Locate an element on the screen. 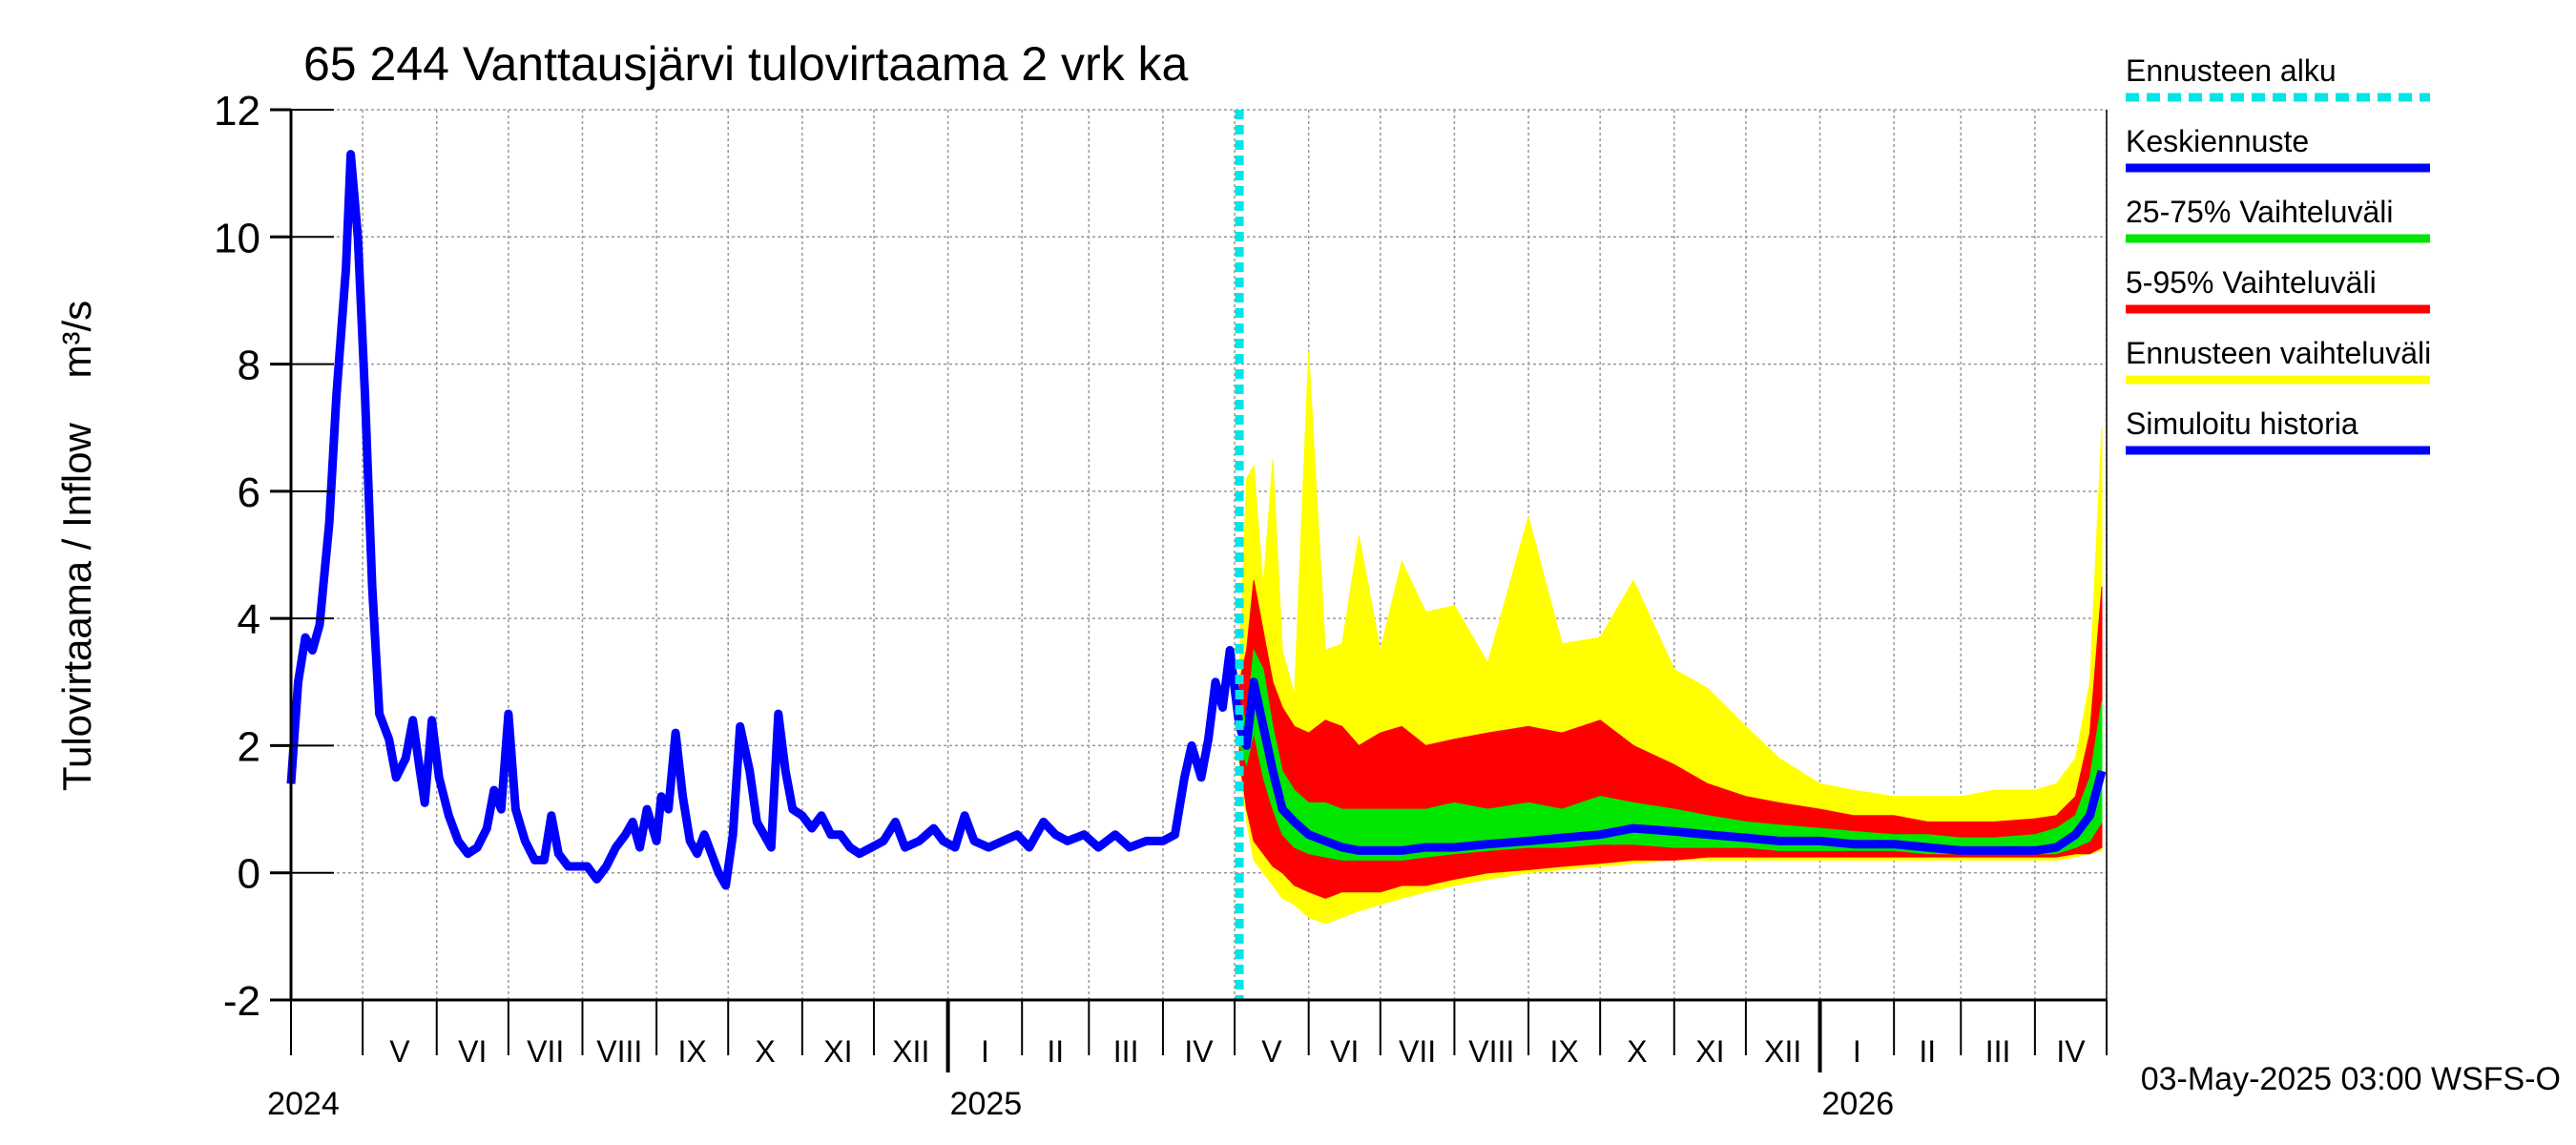 This screenshot has height=1145, width=2576. legend-label: Simuloitu historia is located at coordinates (2242, 423).